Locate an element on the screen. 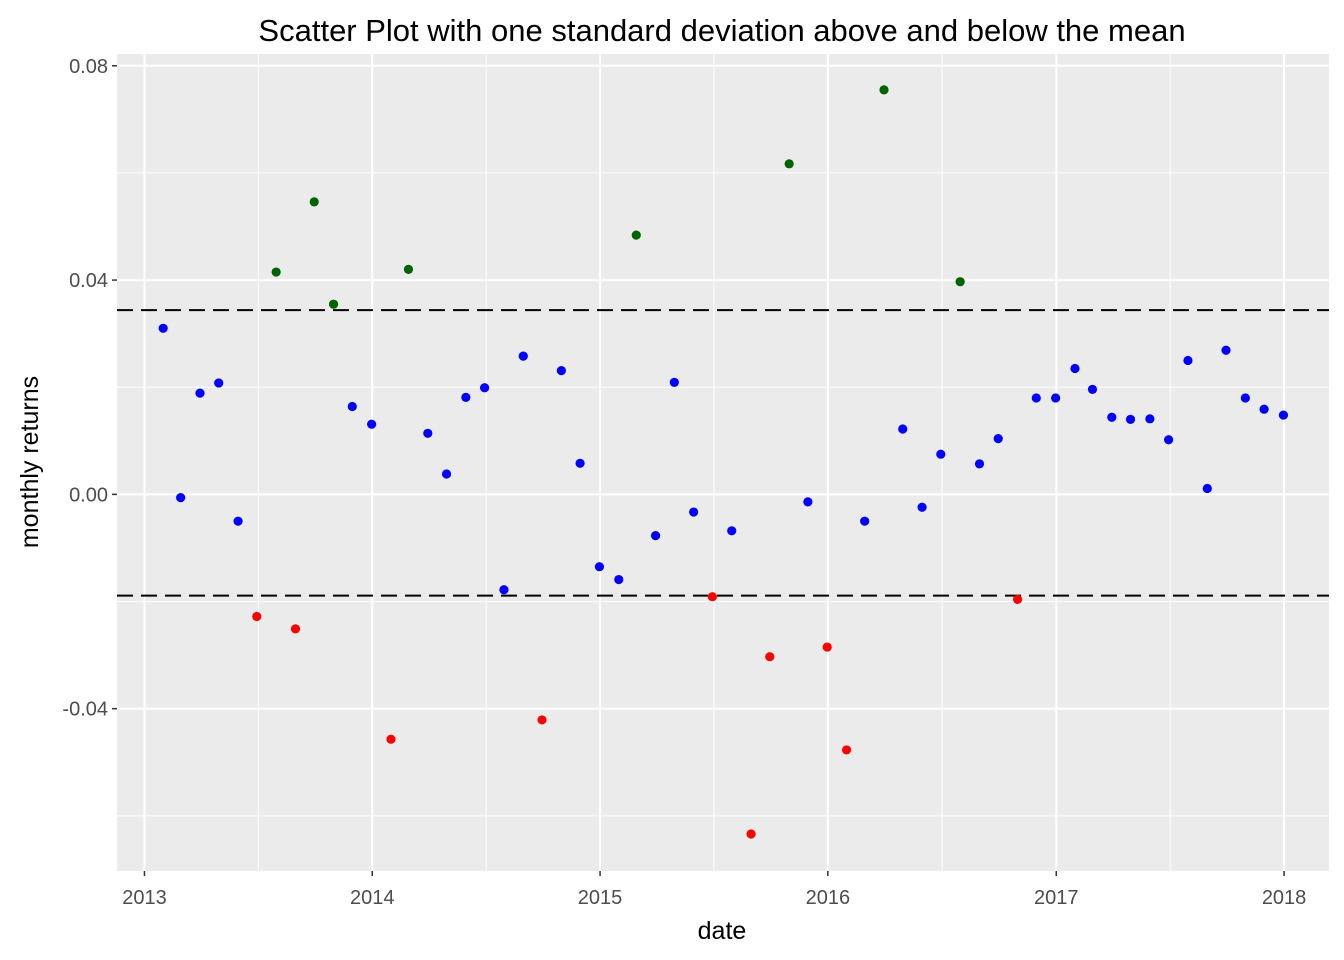 This screenshot has height=960, width=1344. x-tick-label: 2017 is located at coordinates (1056, 898).